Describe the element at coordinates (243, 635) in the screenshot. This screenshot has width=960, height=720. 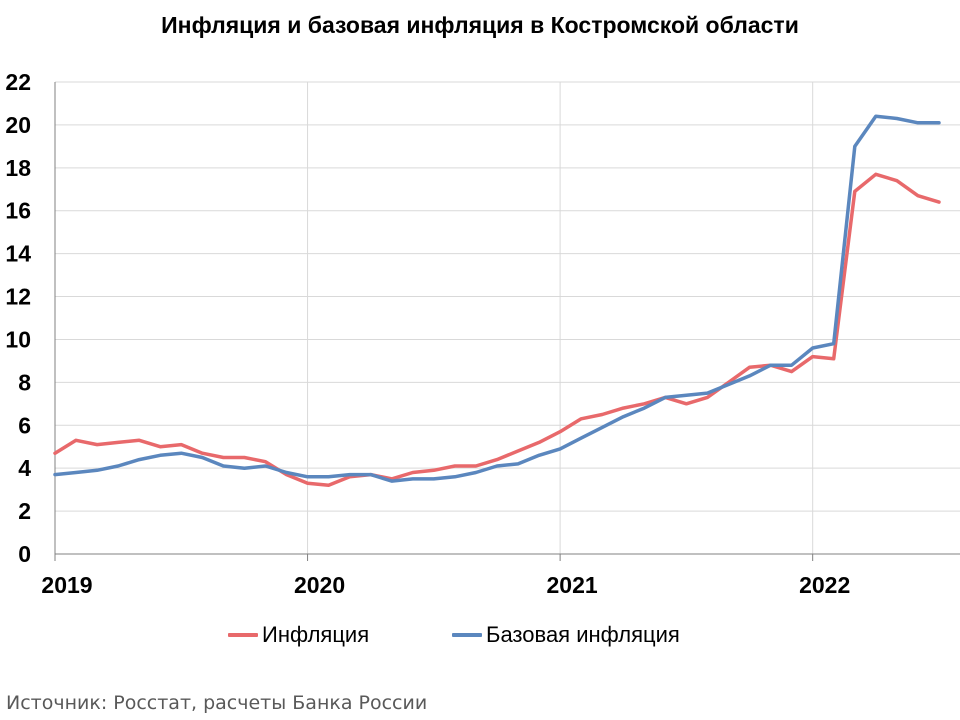
I see `legend-swatch-inflation` at that location.